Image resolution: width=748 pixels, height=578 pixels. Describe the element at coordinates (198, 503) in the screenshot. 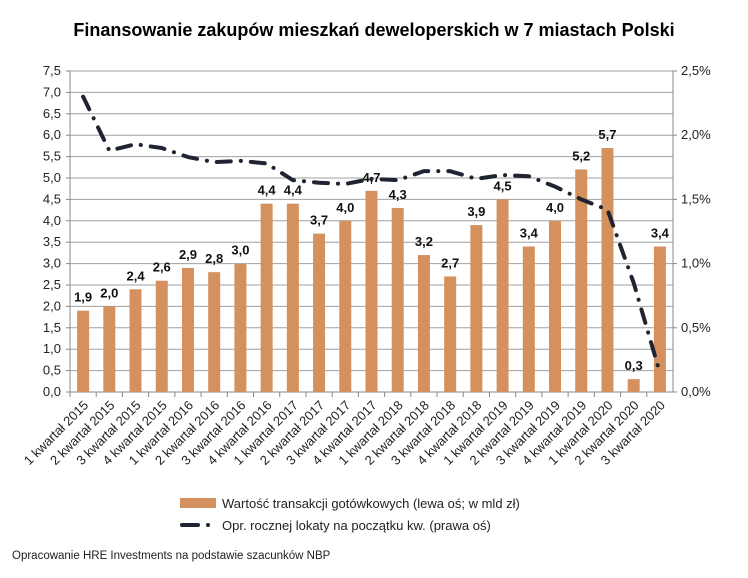

I see `legend-swatch-bars` at that location.